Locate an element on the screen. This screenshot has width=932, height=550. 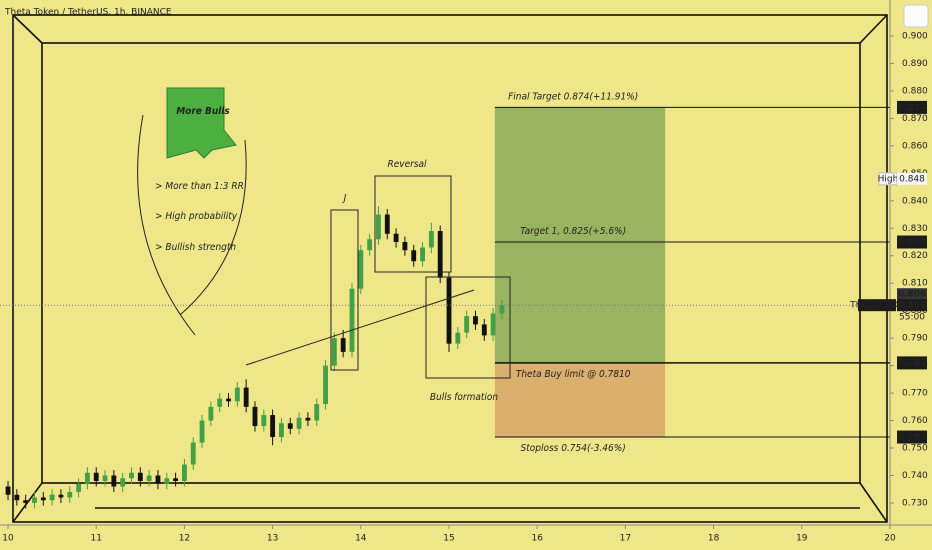
x-tick-label: 18 is located at coordinates (714, 539).